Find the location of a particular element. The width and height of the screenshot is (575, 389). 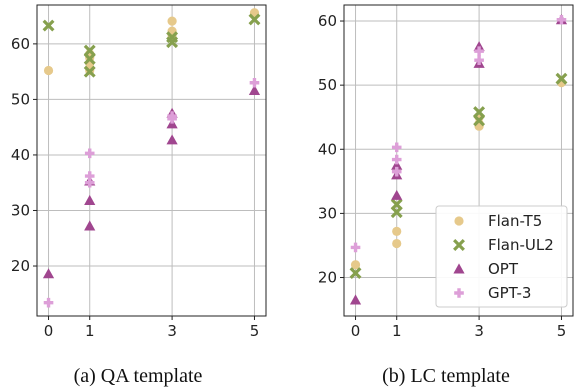

qa-template-caption: (a) QA template is located at coordinates (138, 376).